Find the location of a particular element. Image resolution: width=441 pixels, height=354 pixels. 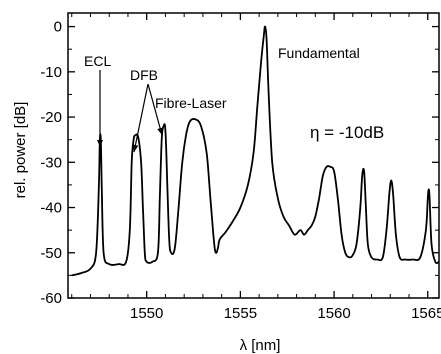

annotation-ecl: ECL is located at coordinates (97, 61).